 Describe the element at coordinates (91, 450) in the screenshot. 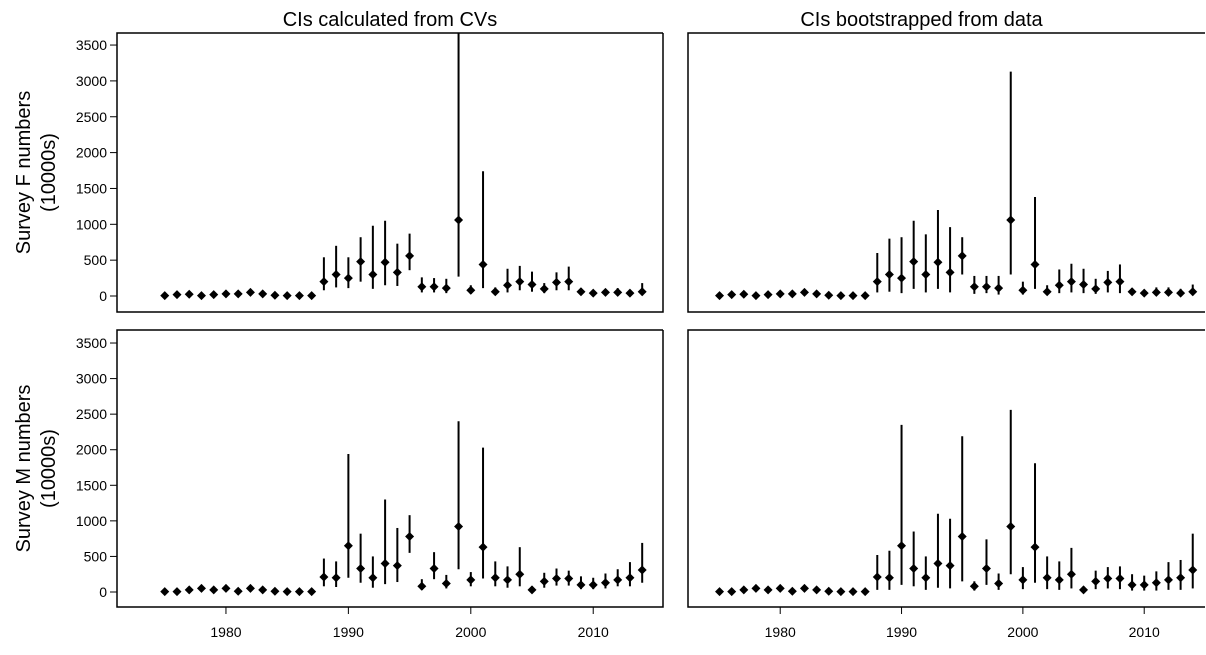

I see `y-tick-label: 2000` at that location.